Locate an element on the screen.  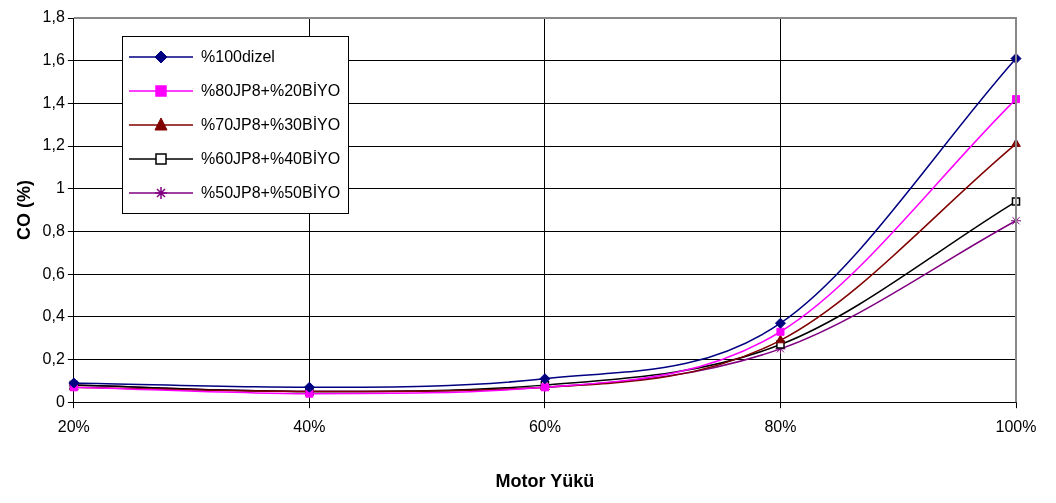
legend-label: %50JP8+%50BİYO is located at coordinates (271, 193).